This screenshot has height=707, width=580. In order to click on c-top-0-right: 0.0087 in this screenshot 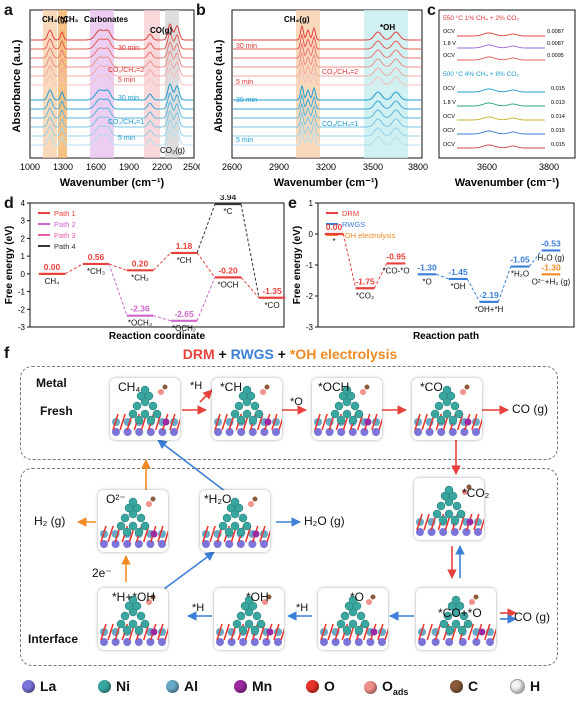, I will do `click(555, 32)`.